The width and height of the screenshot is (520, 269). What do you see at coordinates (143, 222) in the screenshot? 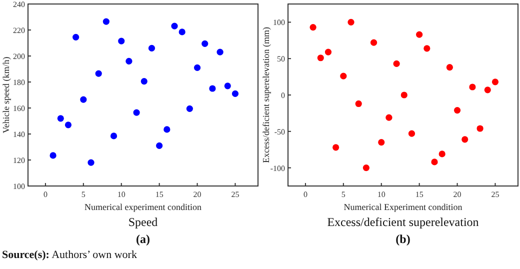
I see `text: Speed` at bounding box center [143, 222].